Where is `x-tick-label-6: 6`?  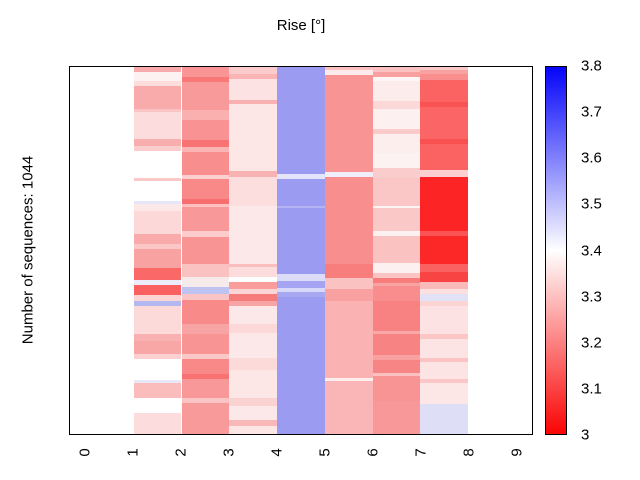
x-tick-label-6: 6 is located at coordinates (373, 452).